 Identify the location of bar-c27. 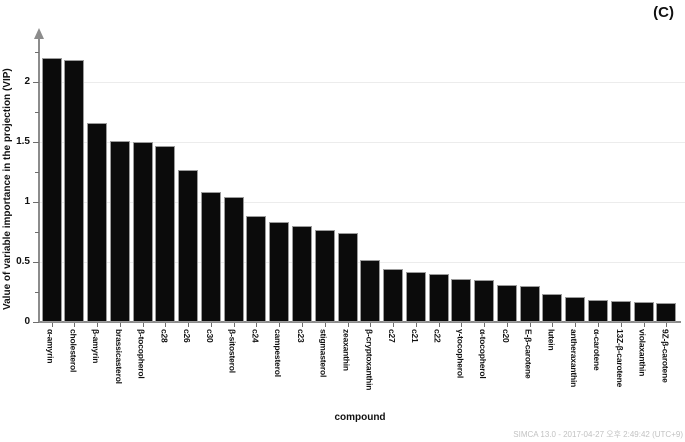
(393, 295).